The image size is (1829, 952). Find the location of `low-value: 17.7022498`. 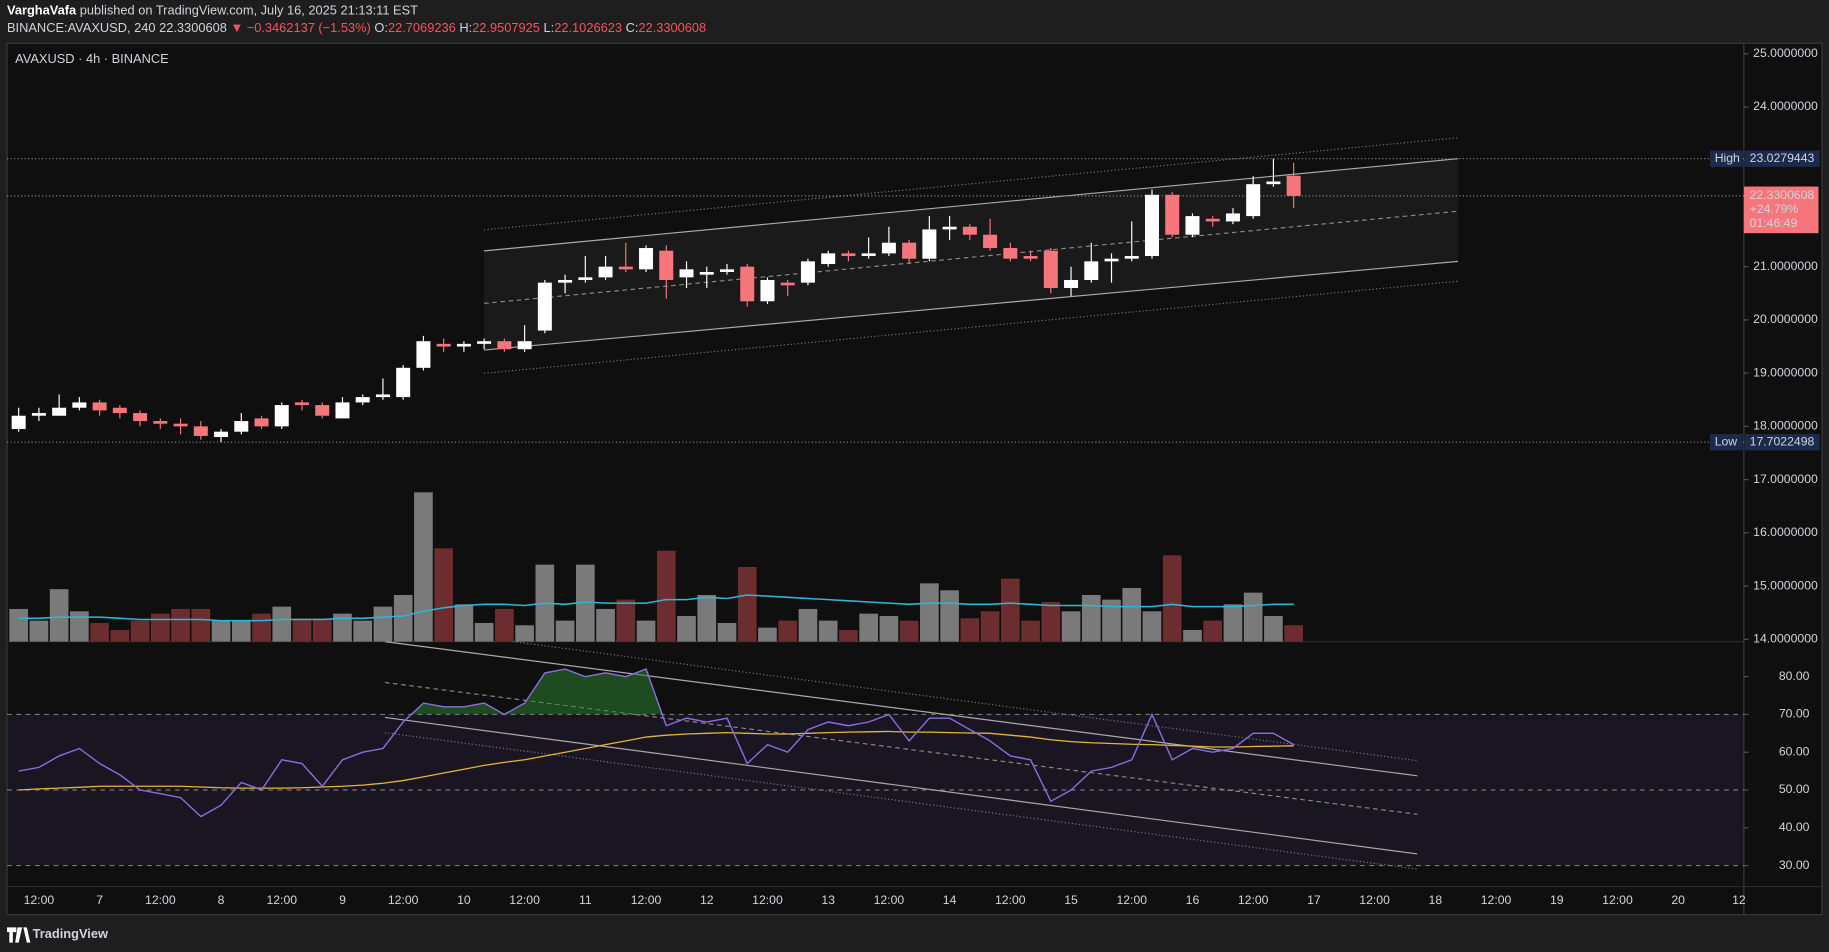

low-value: 17.7022498 is located at coordinates (1782, 441).